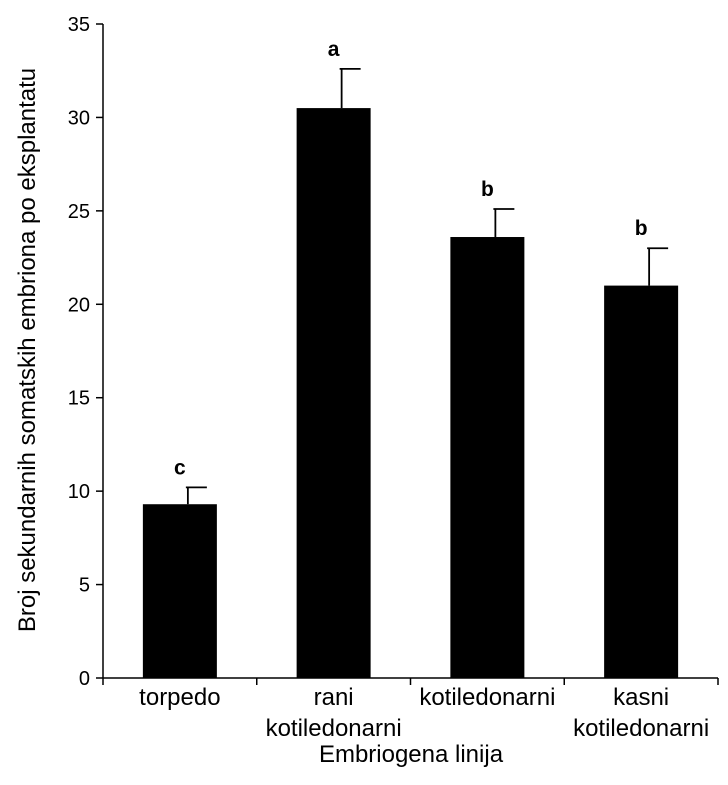 This screenshot has width=728, height=785. What do you see at coordinates (179, 697) in the screenshot?
I see `category-label: torpedo` at bounding box center [179, 697].